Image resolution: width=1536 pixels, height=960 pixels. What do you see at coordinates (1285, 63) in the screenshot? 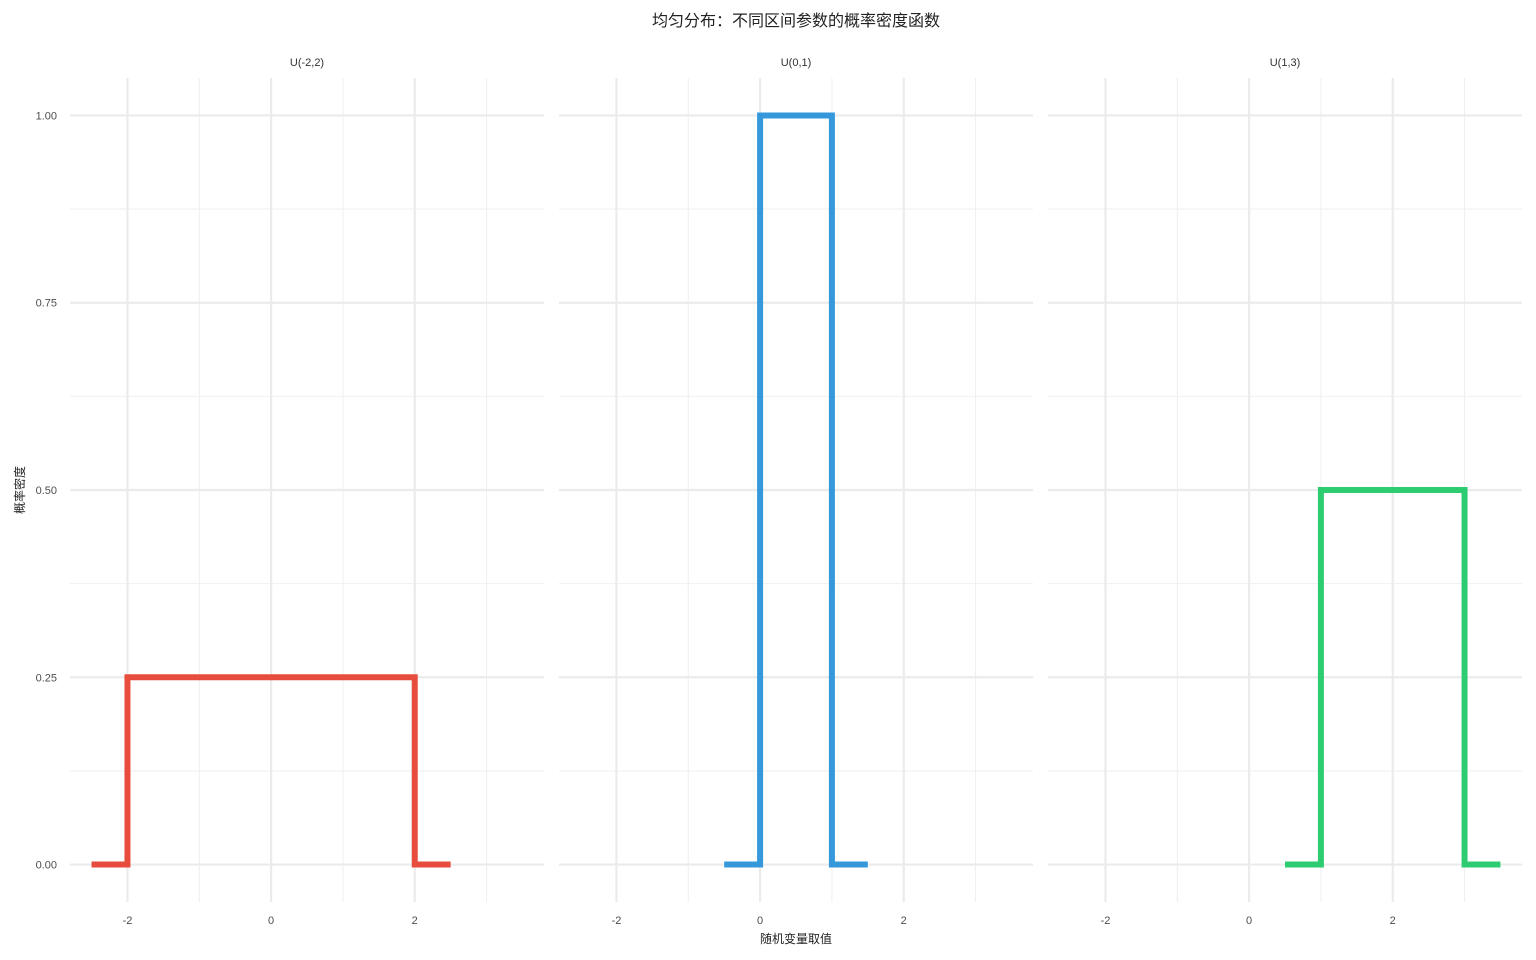
I see `facet-strip-label: U(1,3)` at bounding box center [1285, 63].